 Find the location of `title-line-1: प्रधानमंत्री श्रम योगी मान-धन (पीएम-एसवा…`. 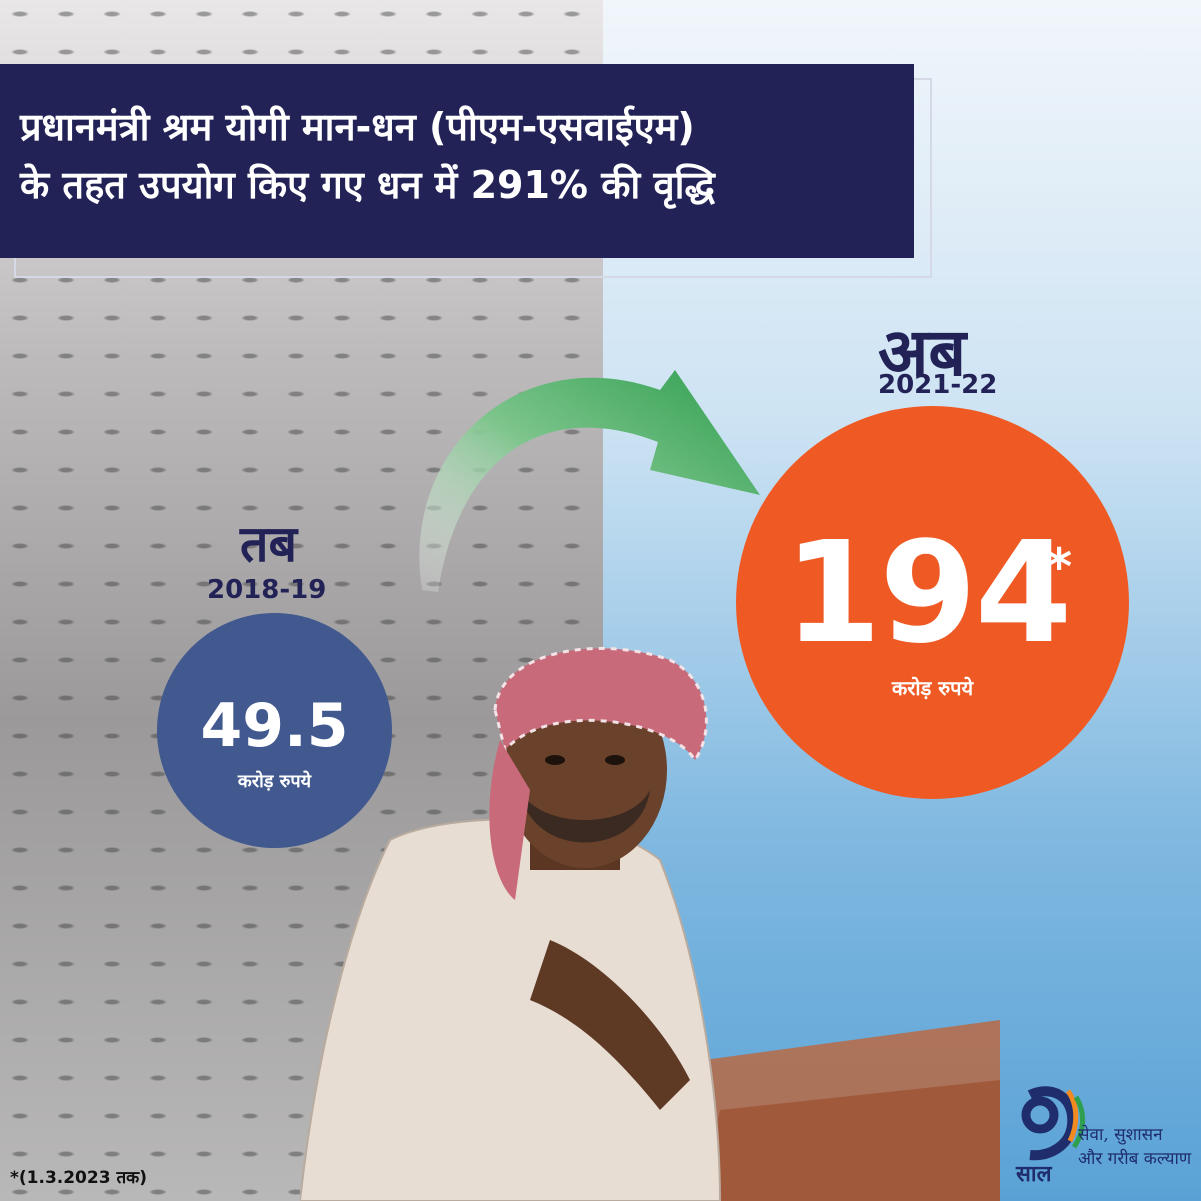

title-line-1: प्रधानमंत्री श्रम योगी मान-धन (पीएम-एसवा… is located at coordinates (357, 127).